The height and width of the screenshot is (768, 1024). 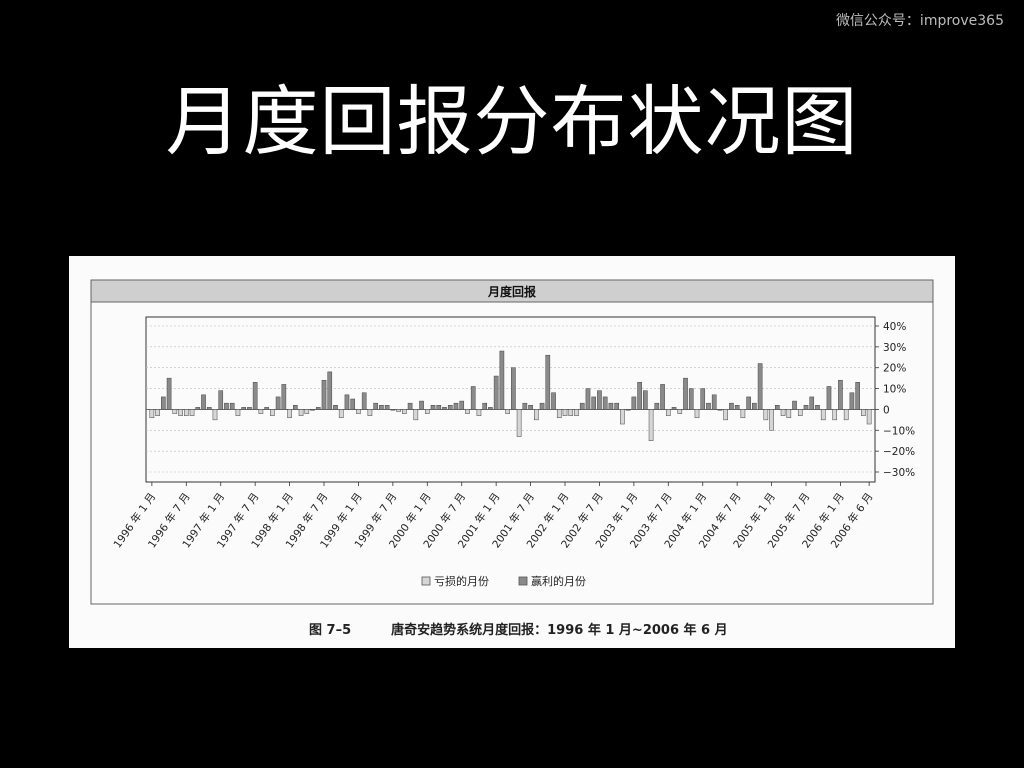 What do you see at coordinates (894, 348) in the screenshot?
I see `y-tick-label: 30%` at bounding box center [894, 348].